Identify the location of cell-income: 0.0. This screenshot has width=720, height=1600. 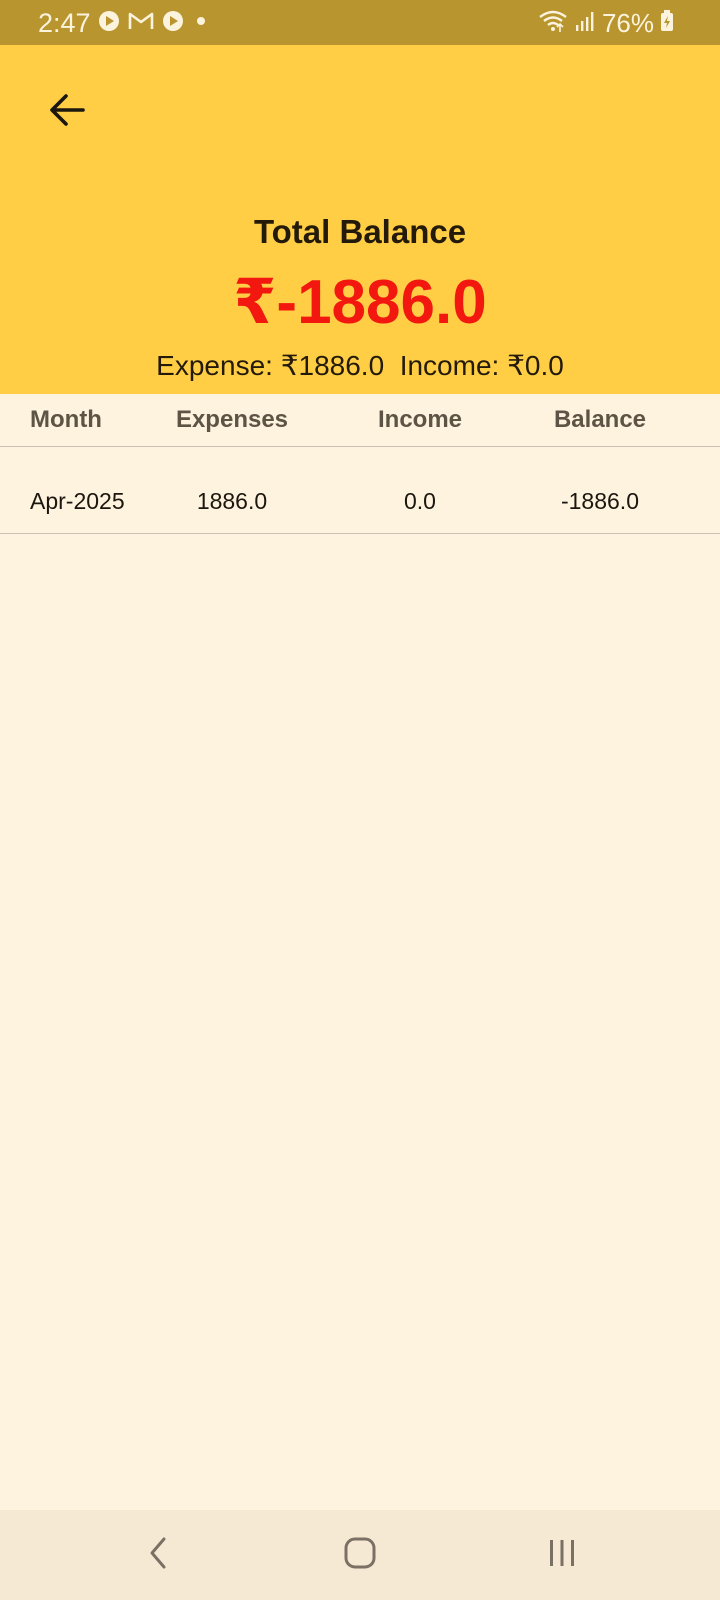
(420, 501).